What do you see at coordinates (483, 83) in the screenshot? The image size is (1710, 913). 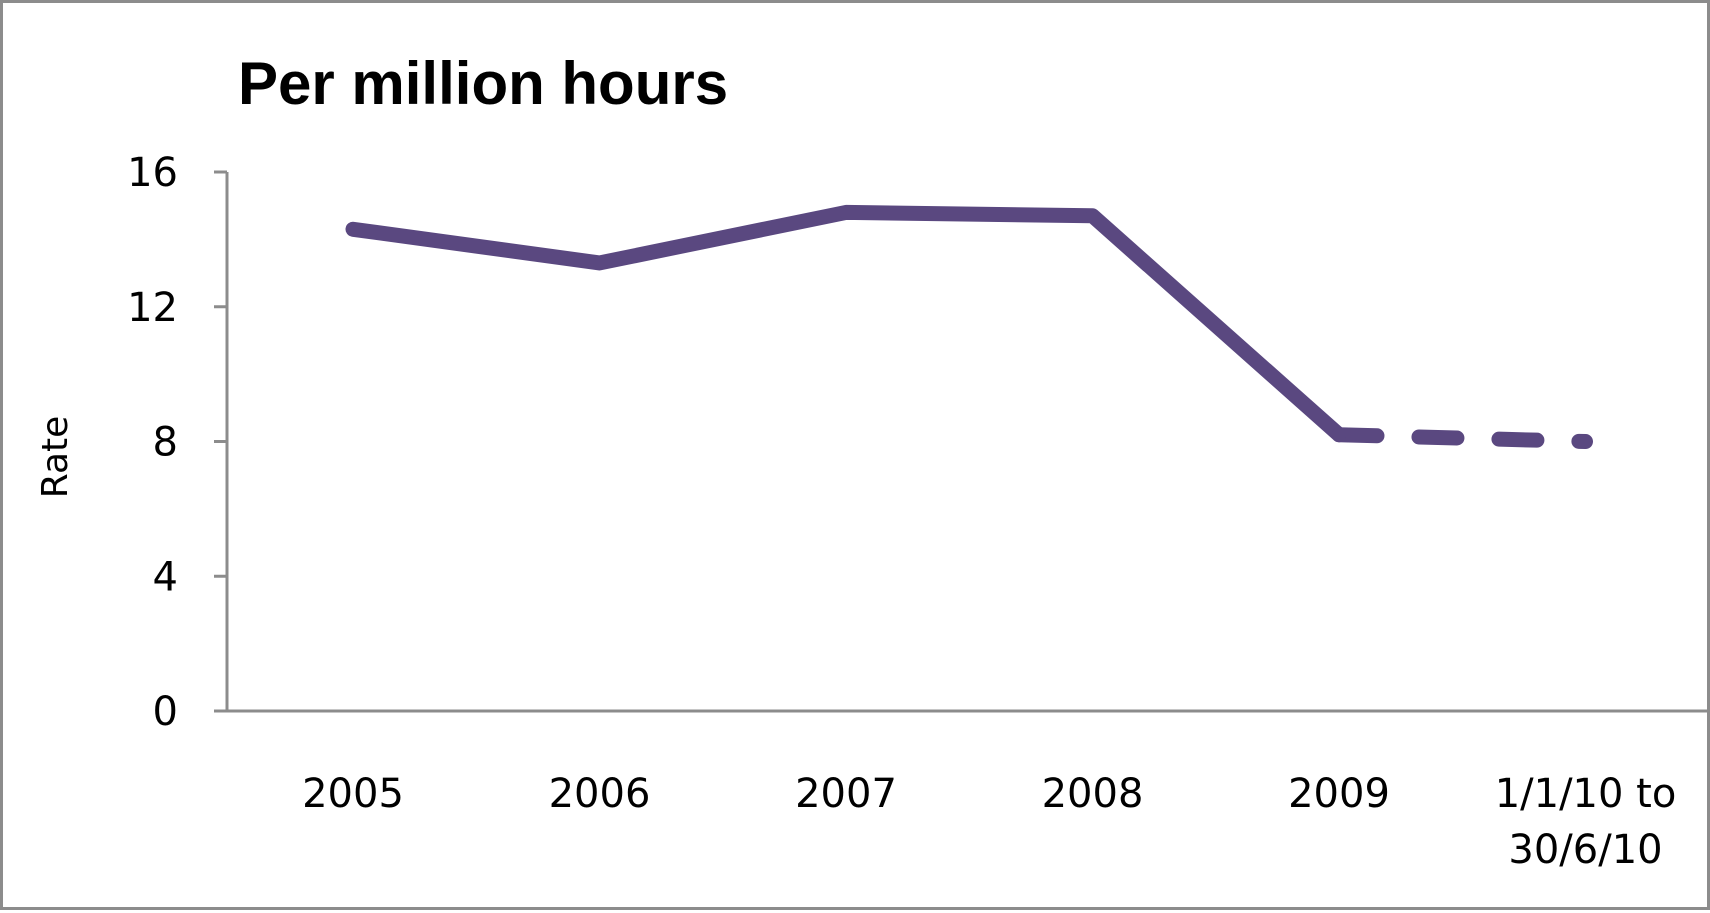 I see `chart-title: Per million hours` at bounding box center [483, 83].